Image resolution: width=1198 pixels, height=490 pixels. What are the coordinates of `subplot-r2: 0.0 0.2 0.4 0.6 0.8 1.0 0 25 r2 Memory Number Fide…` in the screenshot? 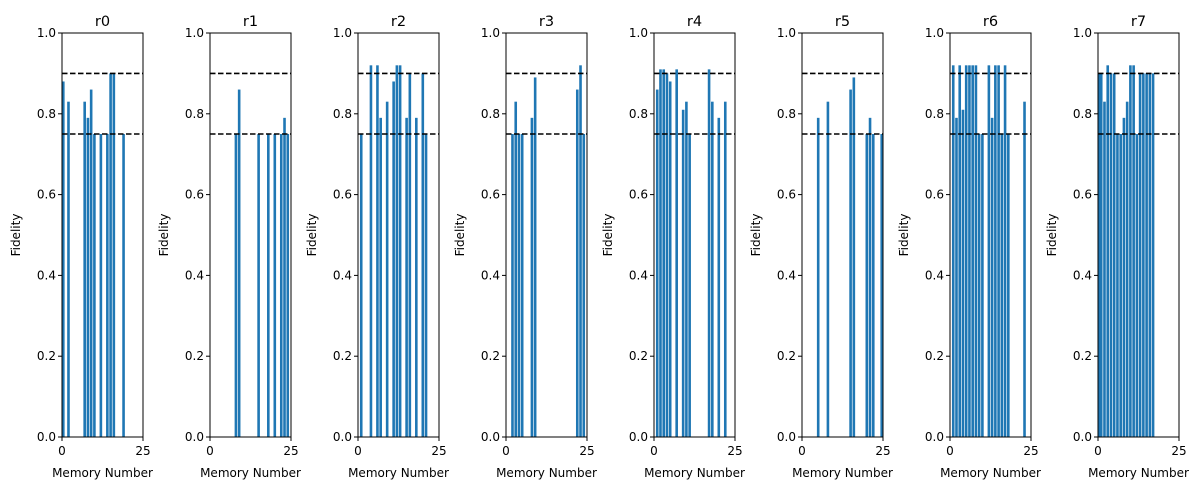 It's located at (377, 247).